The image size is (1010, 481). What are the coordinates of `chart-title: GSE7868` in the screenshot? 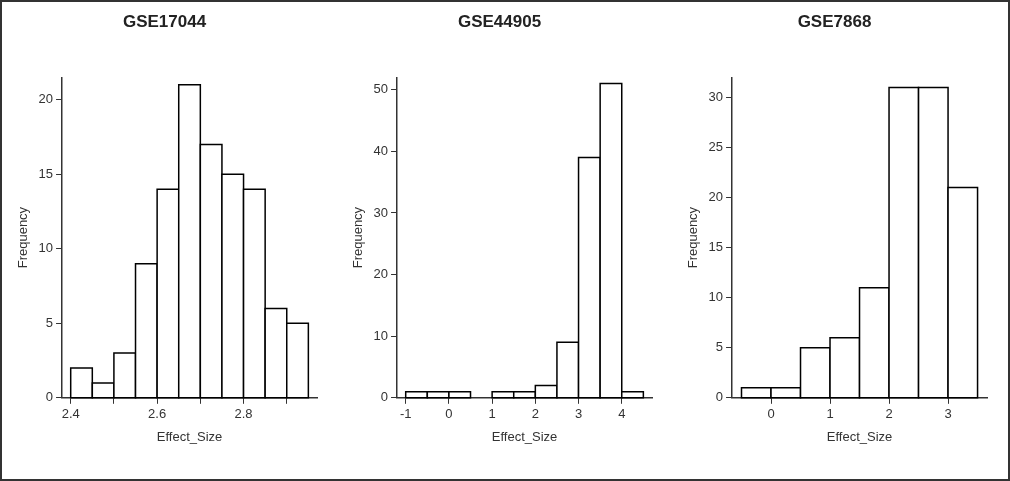 It's located at (834, 21).